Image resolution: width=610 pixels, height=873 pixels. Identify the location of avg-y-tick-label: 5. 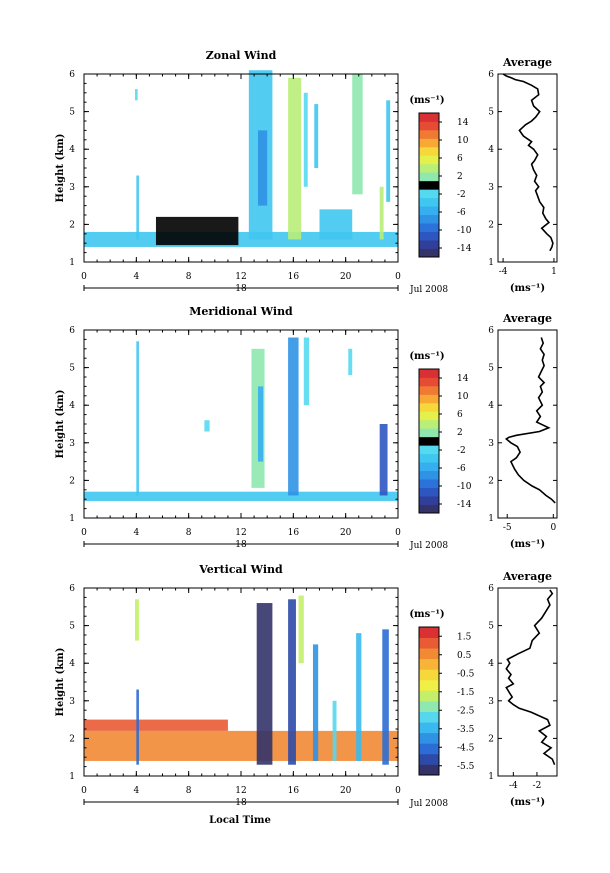
(491, 369).